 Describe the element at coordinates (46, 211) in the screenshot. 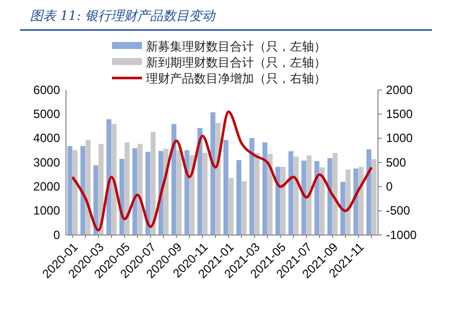

I see `y-tick-label: 1000` at that location.